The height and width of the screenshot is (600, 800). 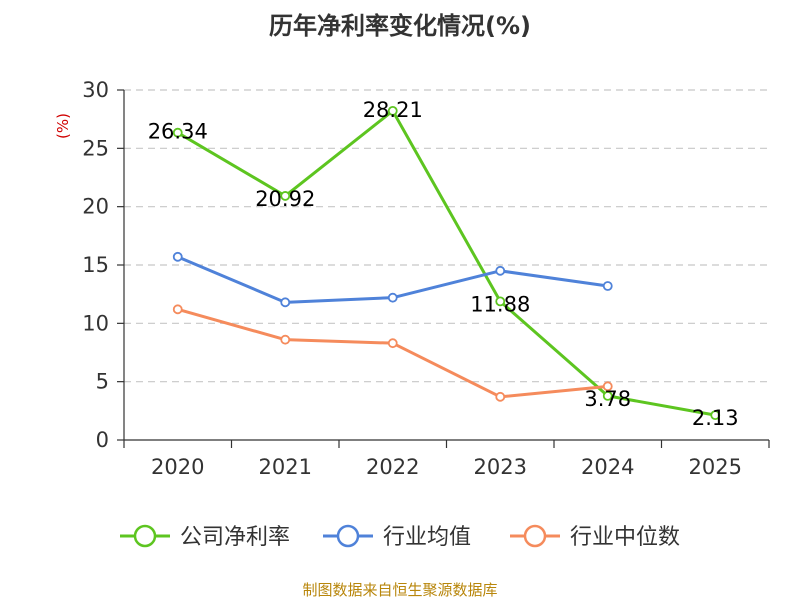 I want to click on source-footer: 制图数据来自恒生聚源数据库, so click(x=400, y=590).